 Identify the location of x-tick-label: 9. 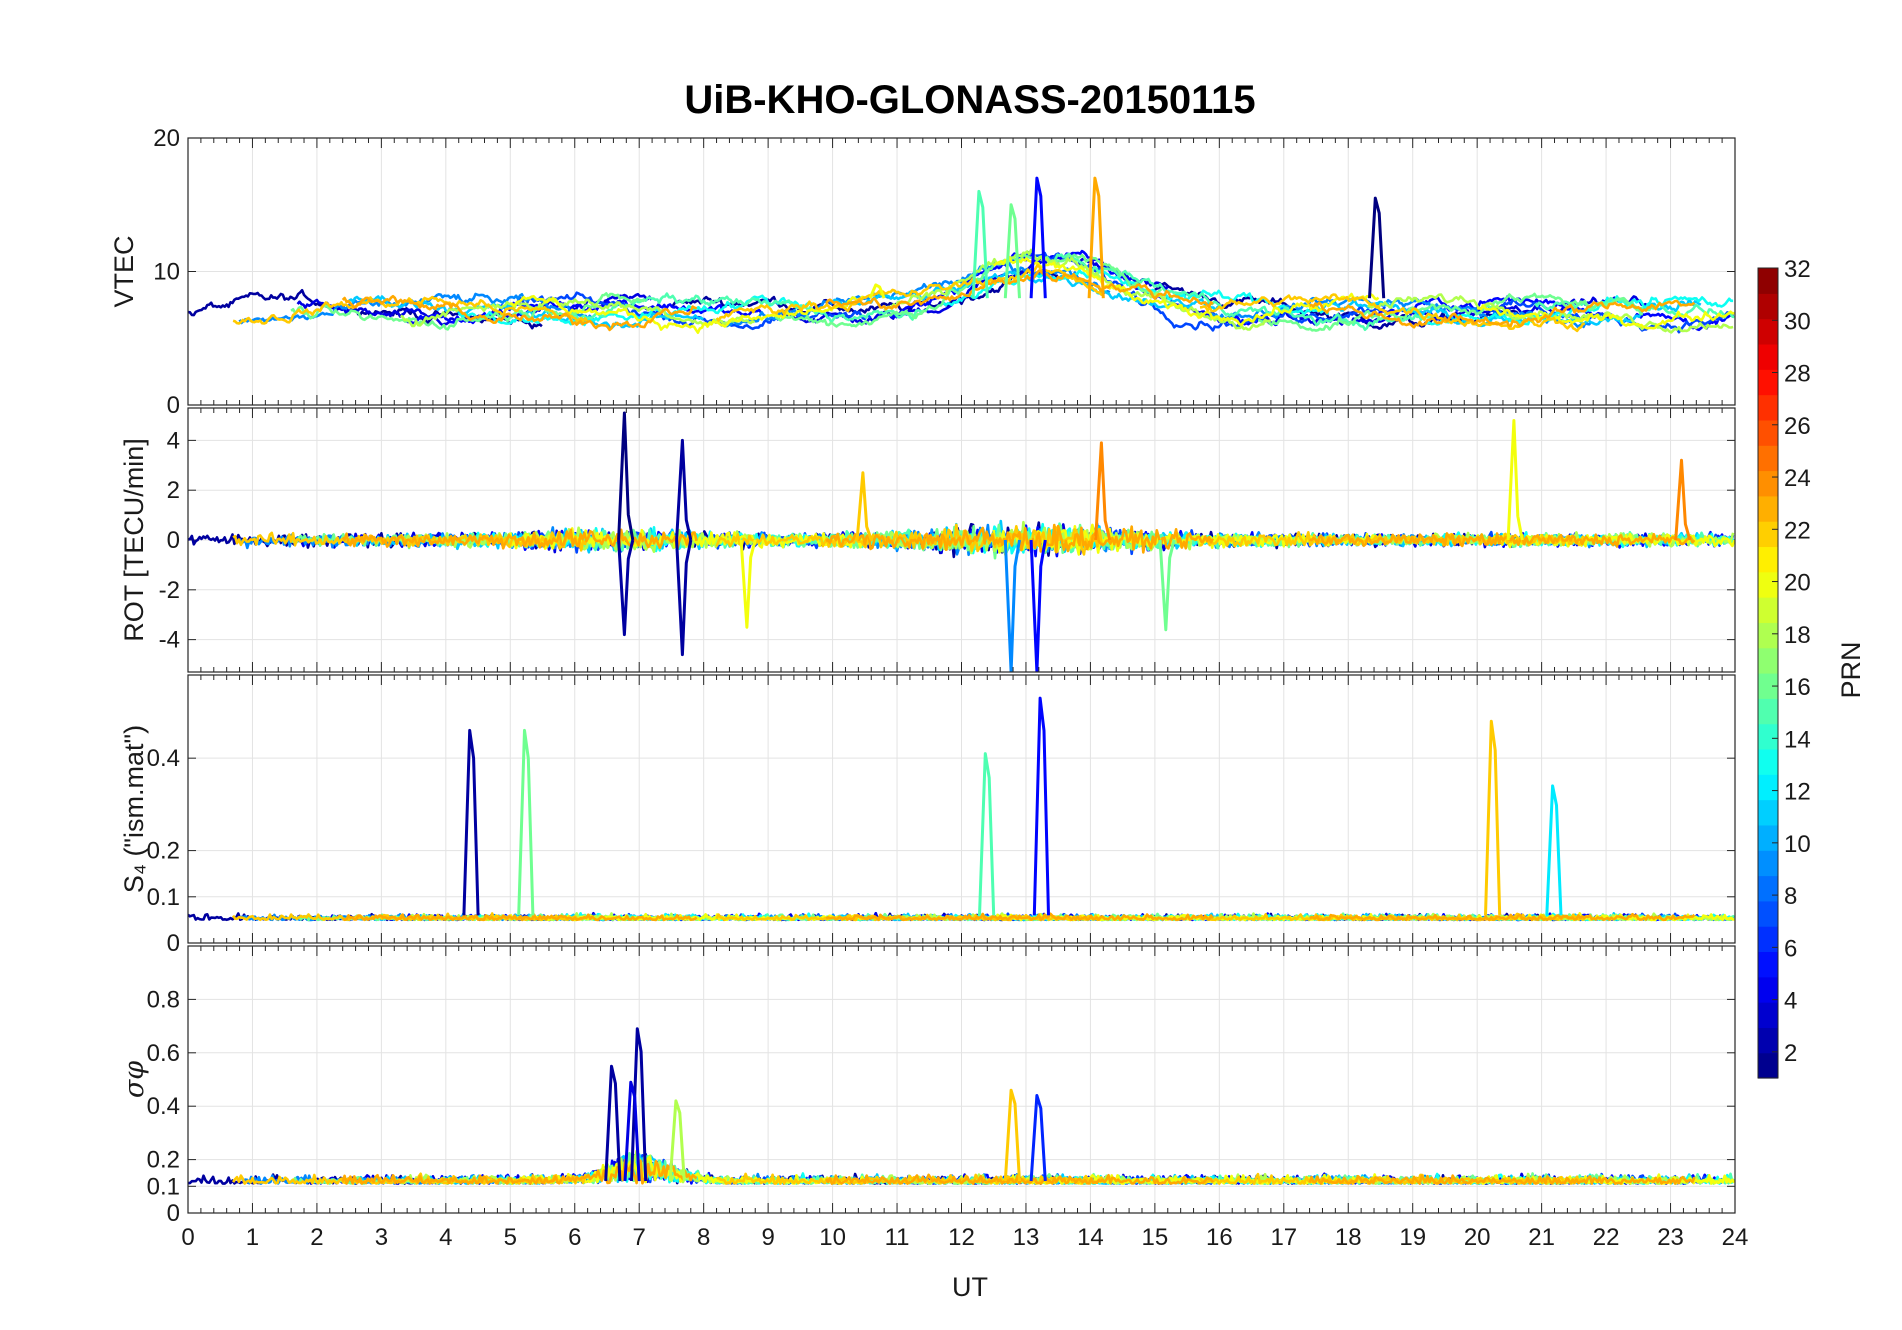
(767, 1237).